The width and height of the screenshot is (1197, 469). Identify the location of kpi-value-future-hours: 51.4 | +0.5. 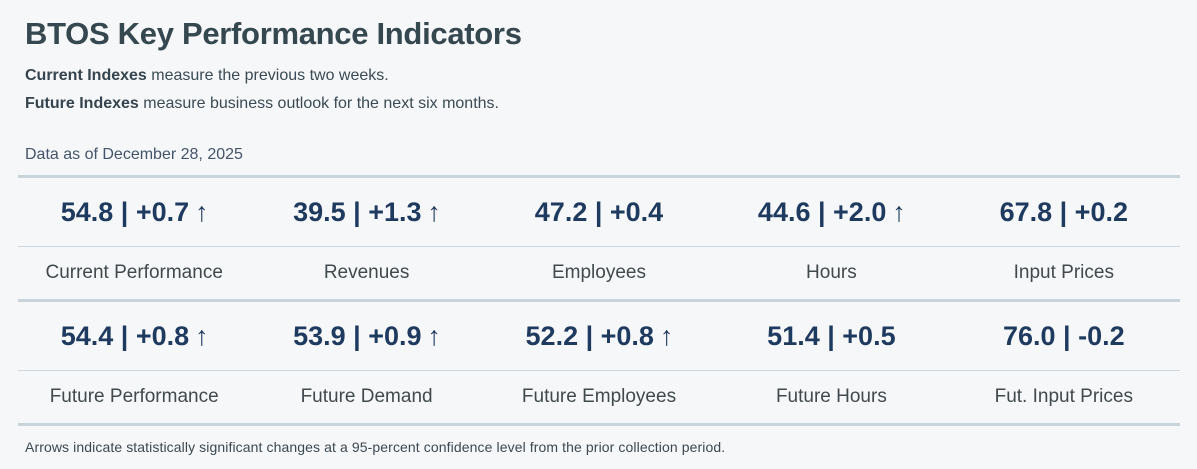
(831, 336).